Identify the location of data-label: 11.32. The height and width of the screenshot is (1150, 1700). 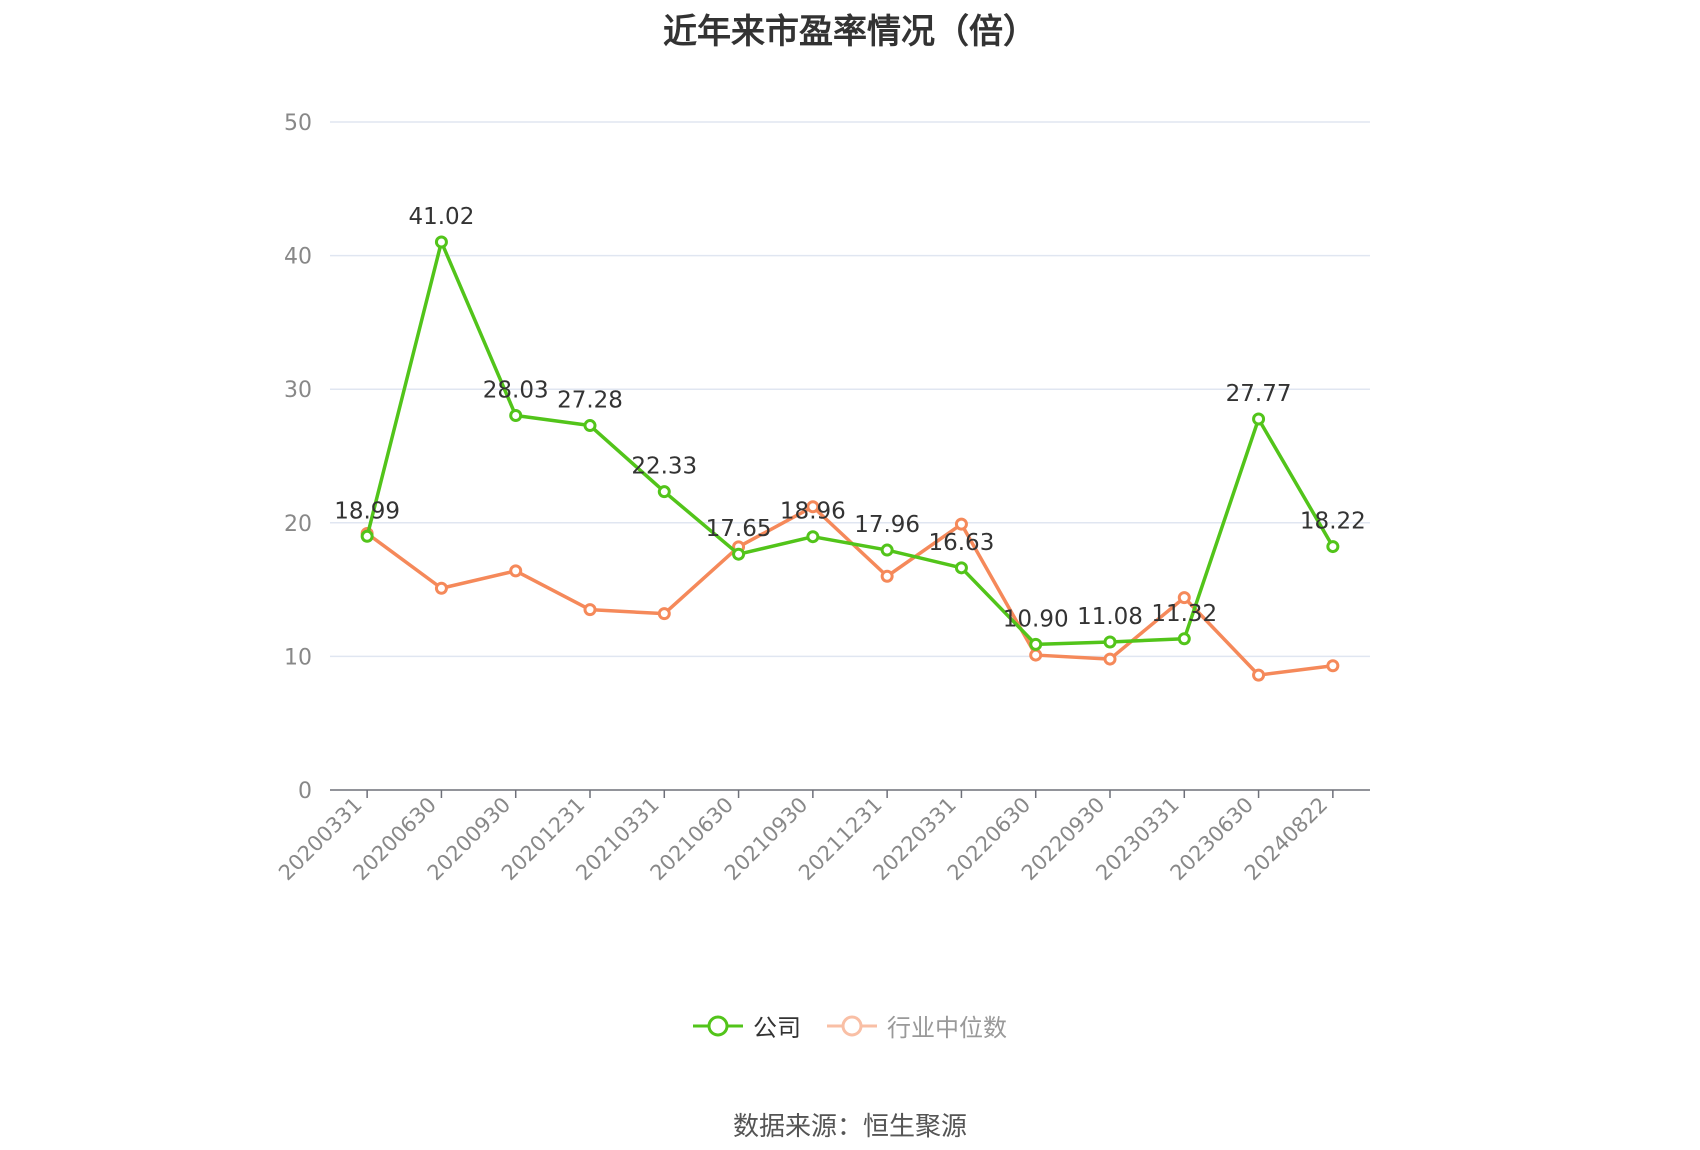
(1184, 614).